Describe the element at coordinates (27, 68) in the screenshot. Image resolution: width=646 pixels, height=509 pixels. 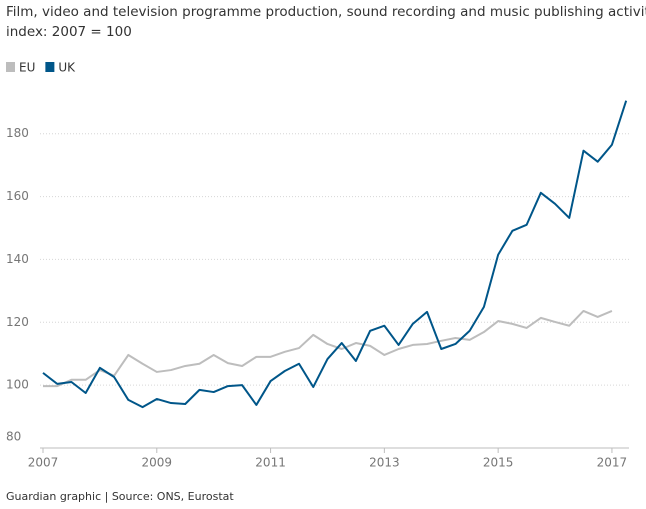
I see `legend-label: EU` at that location.